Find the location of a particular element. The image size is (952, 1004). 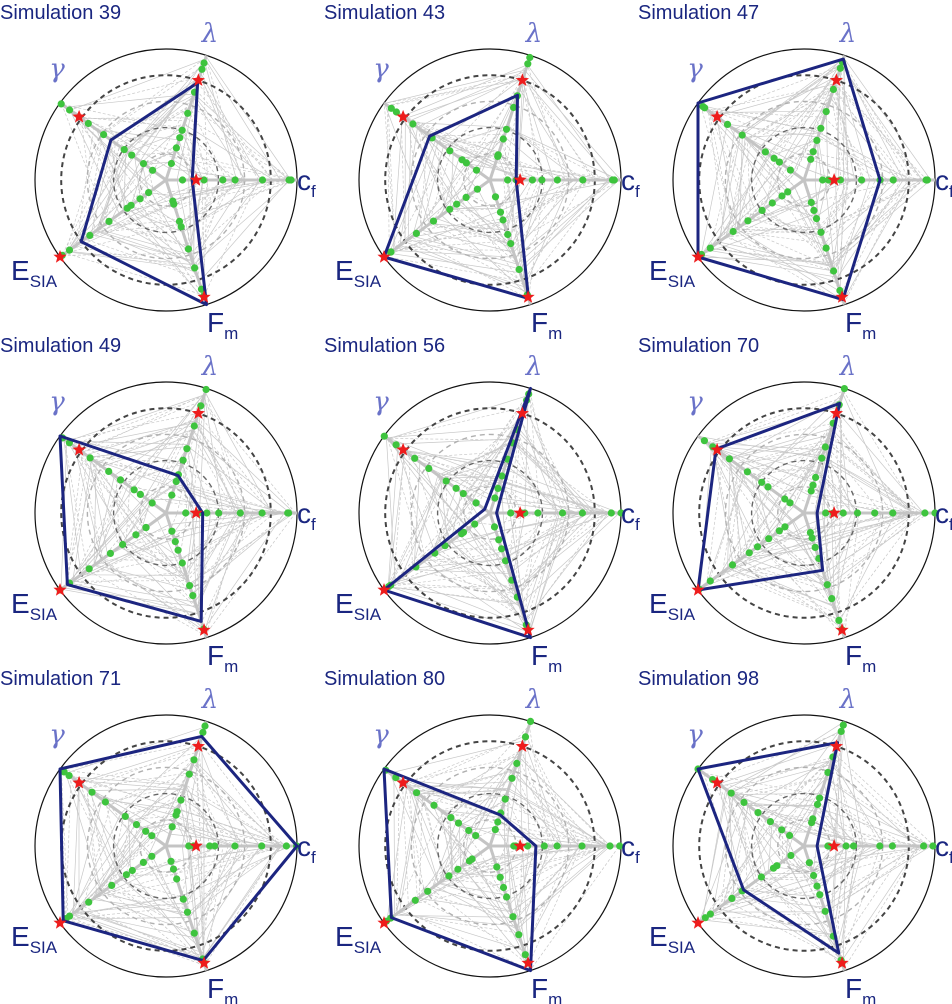

axis-label-fm: Fm is located at coordinates (546, 325).